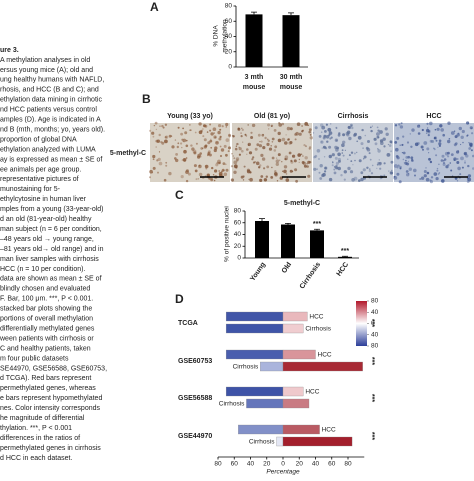 The image size is (474, 481). I want to click on caption-line: m four public datasets, so click(34, 358).